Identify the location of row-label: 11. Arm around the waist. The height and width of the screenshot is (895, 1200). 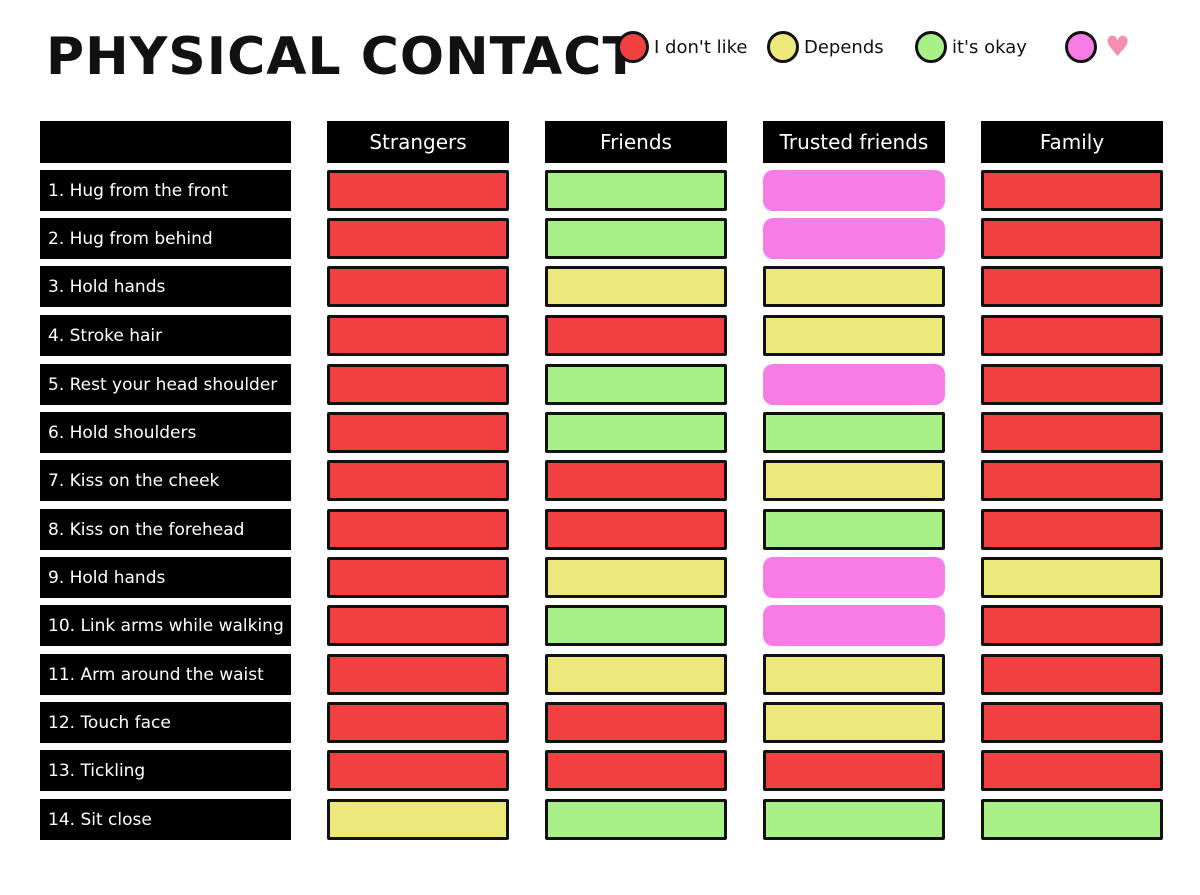
(165, 674).